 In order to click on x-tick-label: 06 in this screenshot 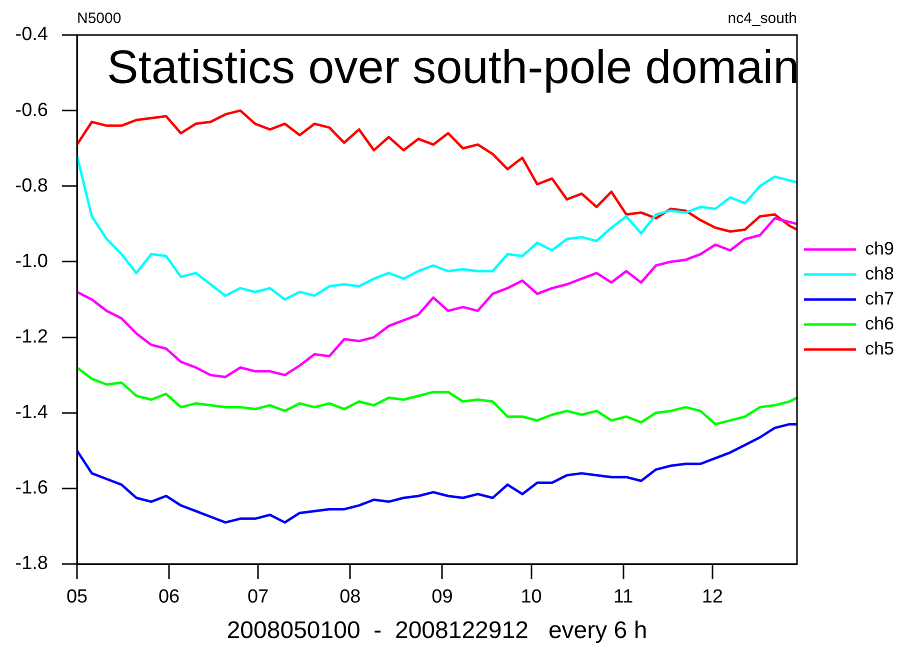, I will do `click(169, 597)`.